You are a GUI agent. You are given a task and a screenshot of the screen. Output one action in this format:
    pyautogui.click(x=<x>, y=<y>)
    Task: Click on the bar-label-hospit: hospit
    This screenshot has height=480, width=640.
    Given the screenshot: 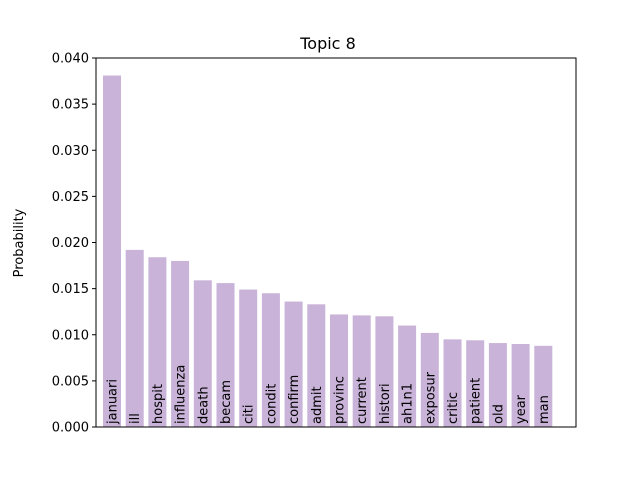 What is the action you would take?
    pyautogui.click(x=158, y=404)
    